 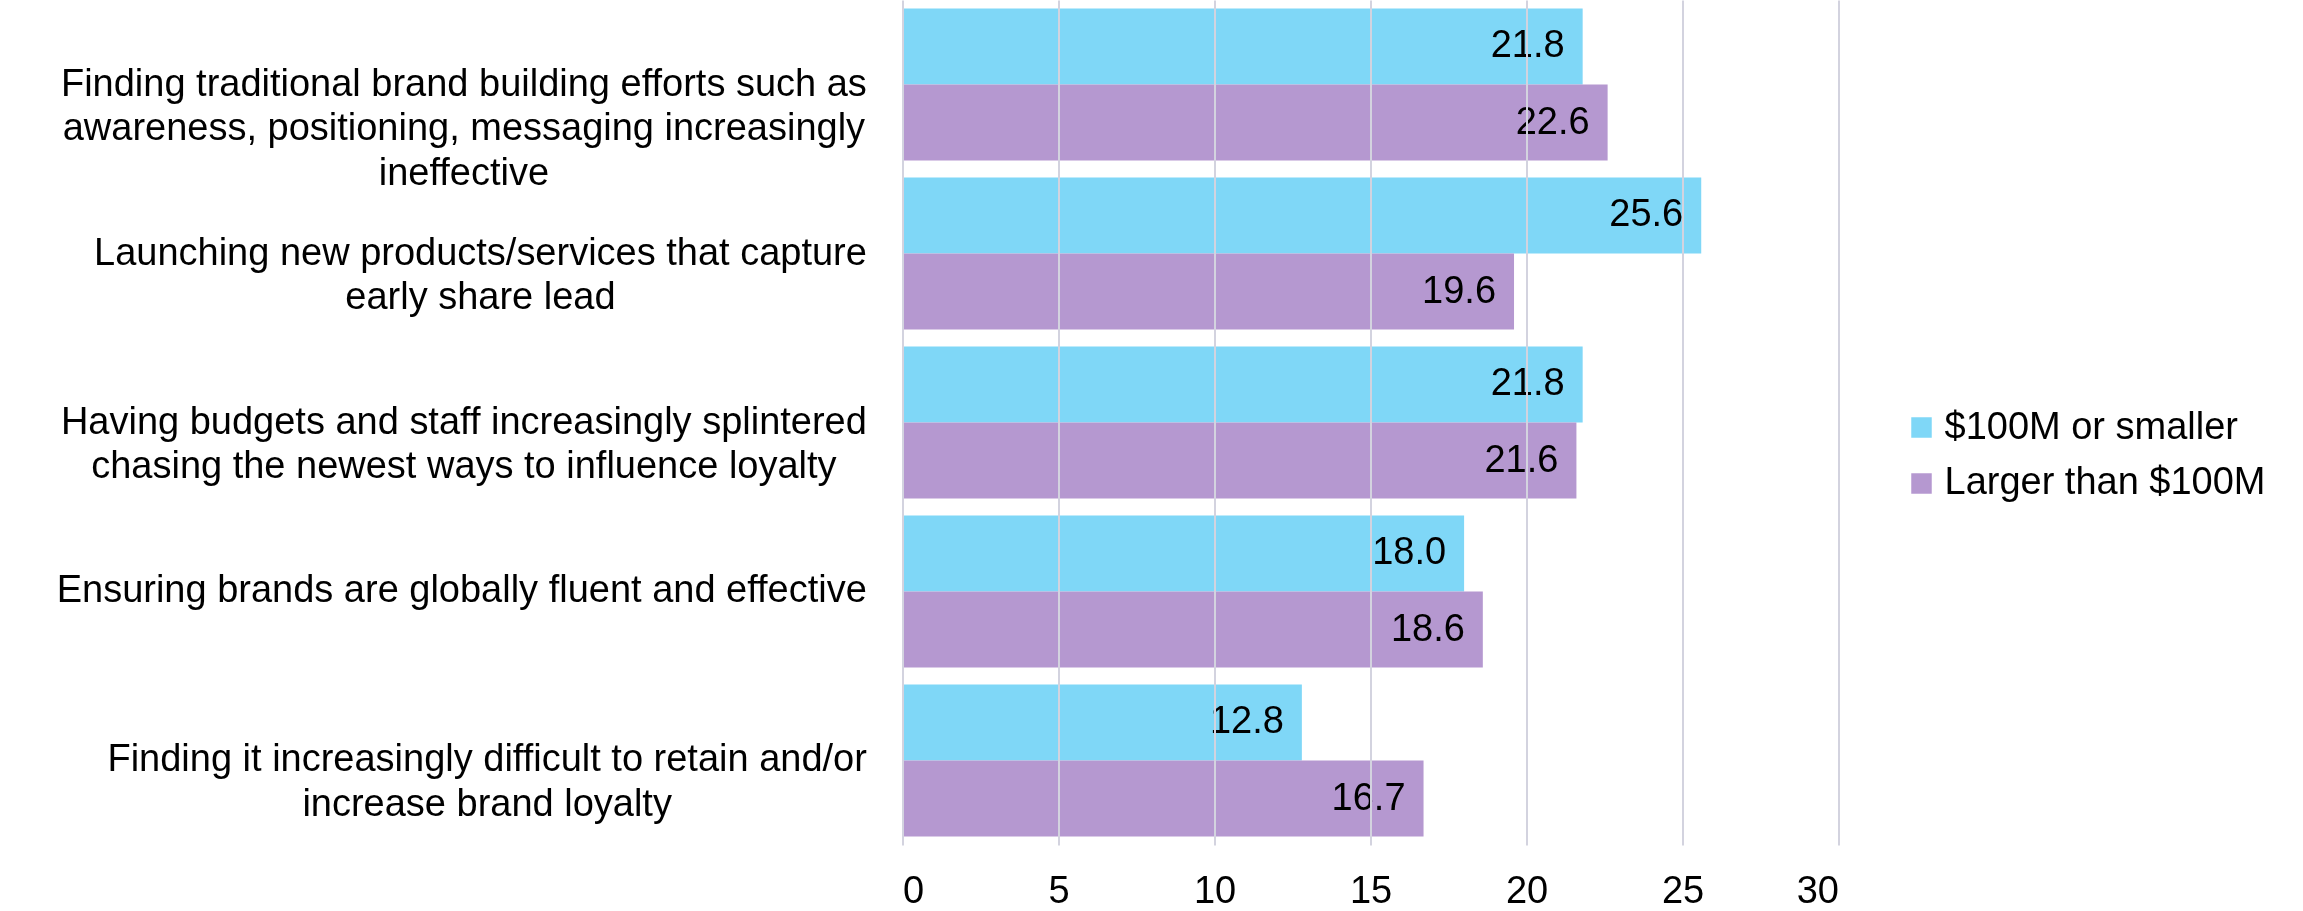 What do you see at coordinates (480, 274) in the screenshot?
I see `y-tick-label: Launching new products/services that capture early share lead` at bounding box center [480, 274].